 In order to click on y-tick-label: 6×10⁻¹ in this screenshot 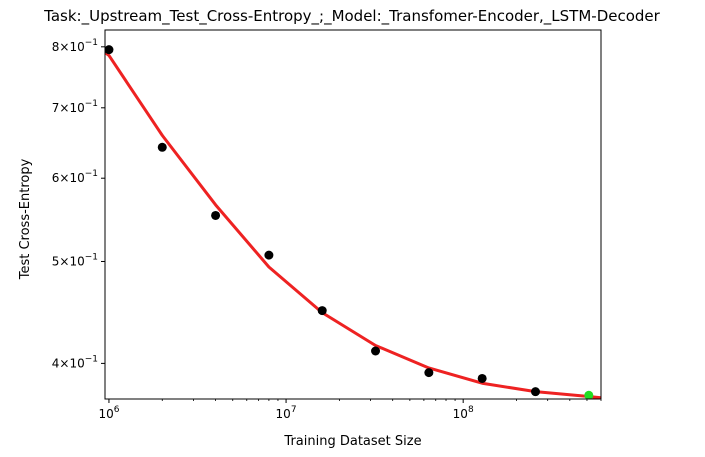, I will do `click(75, 177)`.